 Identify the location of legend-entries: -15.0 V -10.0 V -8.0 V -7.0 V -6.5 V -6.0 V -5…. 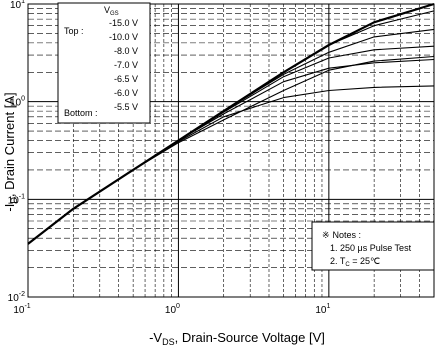
(123, 65).